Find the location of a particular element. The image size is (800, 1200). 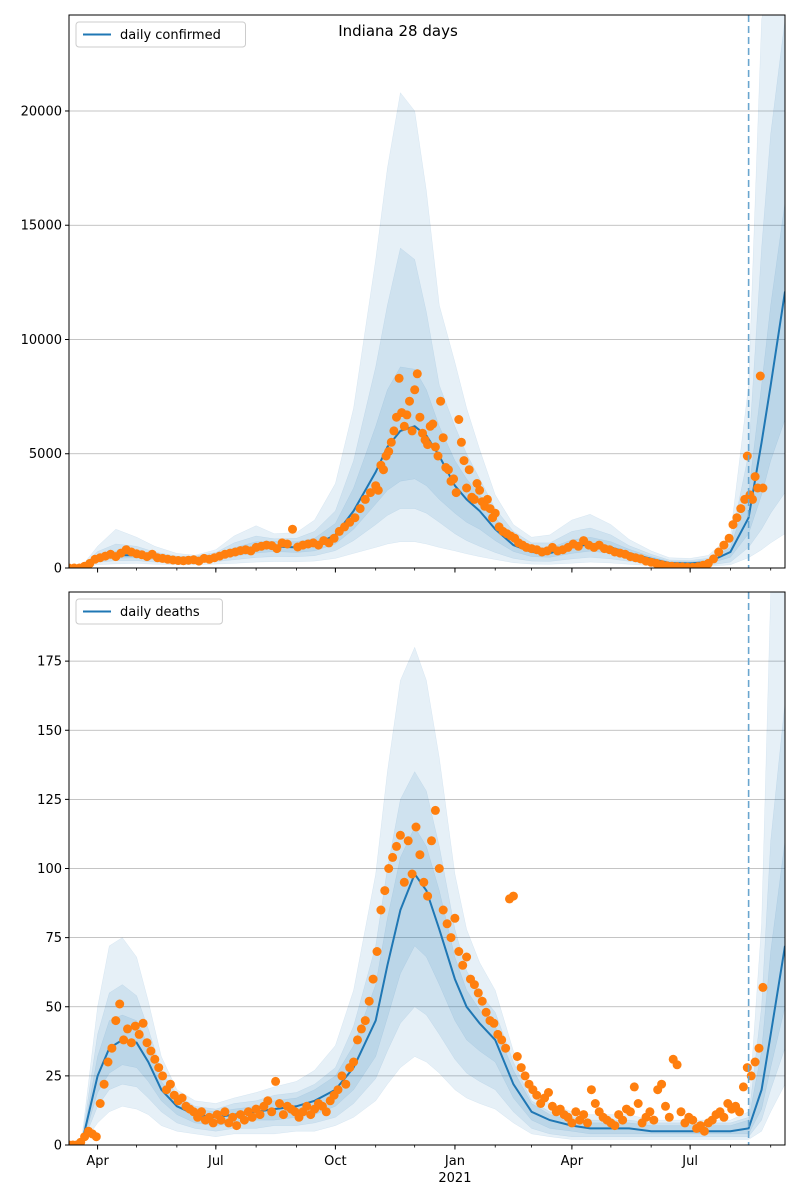

legend: daily deaths is located at coordinates (149, 611).